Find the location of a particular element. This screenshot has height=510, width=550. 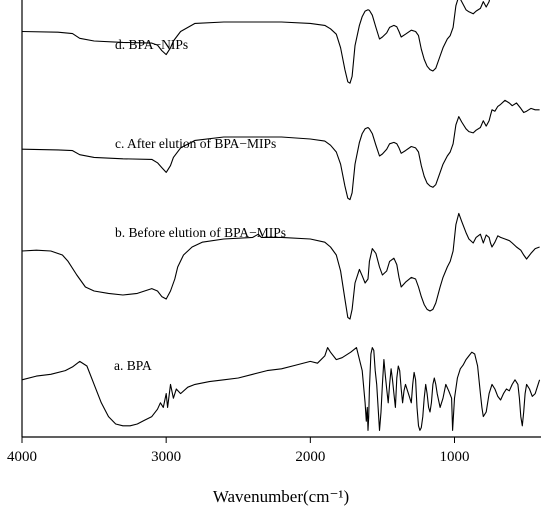

series-label-3: b. Before elution of BPA−MIPs is located at coordinates (200, 232).